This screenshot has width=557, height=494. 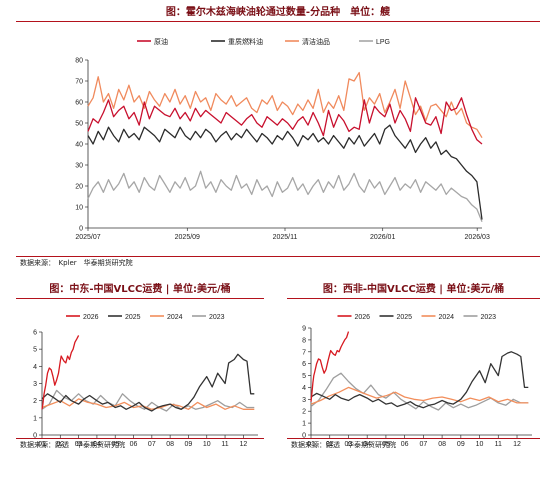 What do you see at coordinates (304, 340) in the screenshot?
I see `br-y-tick-label: 8` at bounding box center [304, 340].